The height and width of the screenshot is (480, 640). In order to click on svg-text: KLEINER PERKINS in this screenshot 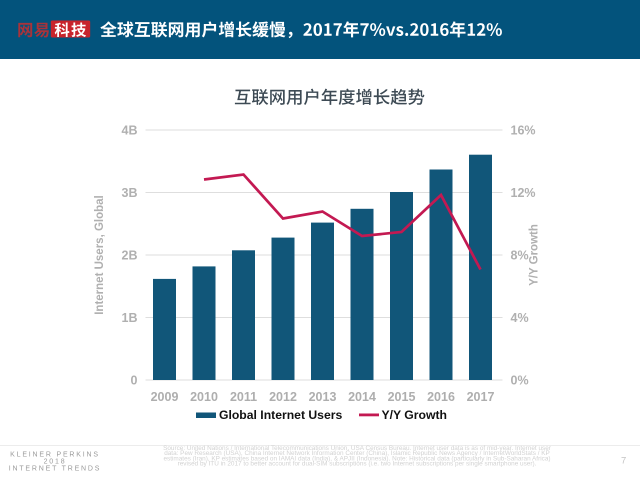, I will do `click(55, 455)`.